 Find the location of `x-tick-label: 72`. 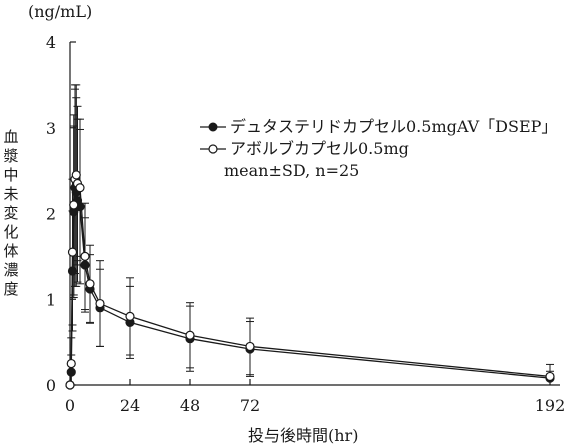

x-tick-label: 72 is located at coordinates (250, 405).